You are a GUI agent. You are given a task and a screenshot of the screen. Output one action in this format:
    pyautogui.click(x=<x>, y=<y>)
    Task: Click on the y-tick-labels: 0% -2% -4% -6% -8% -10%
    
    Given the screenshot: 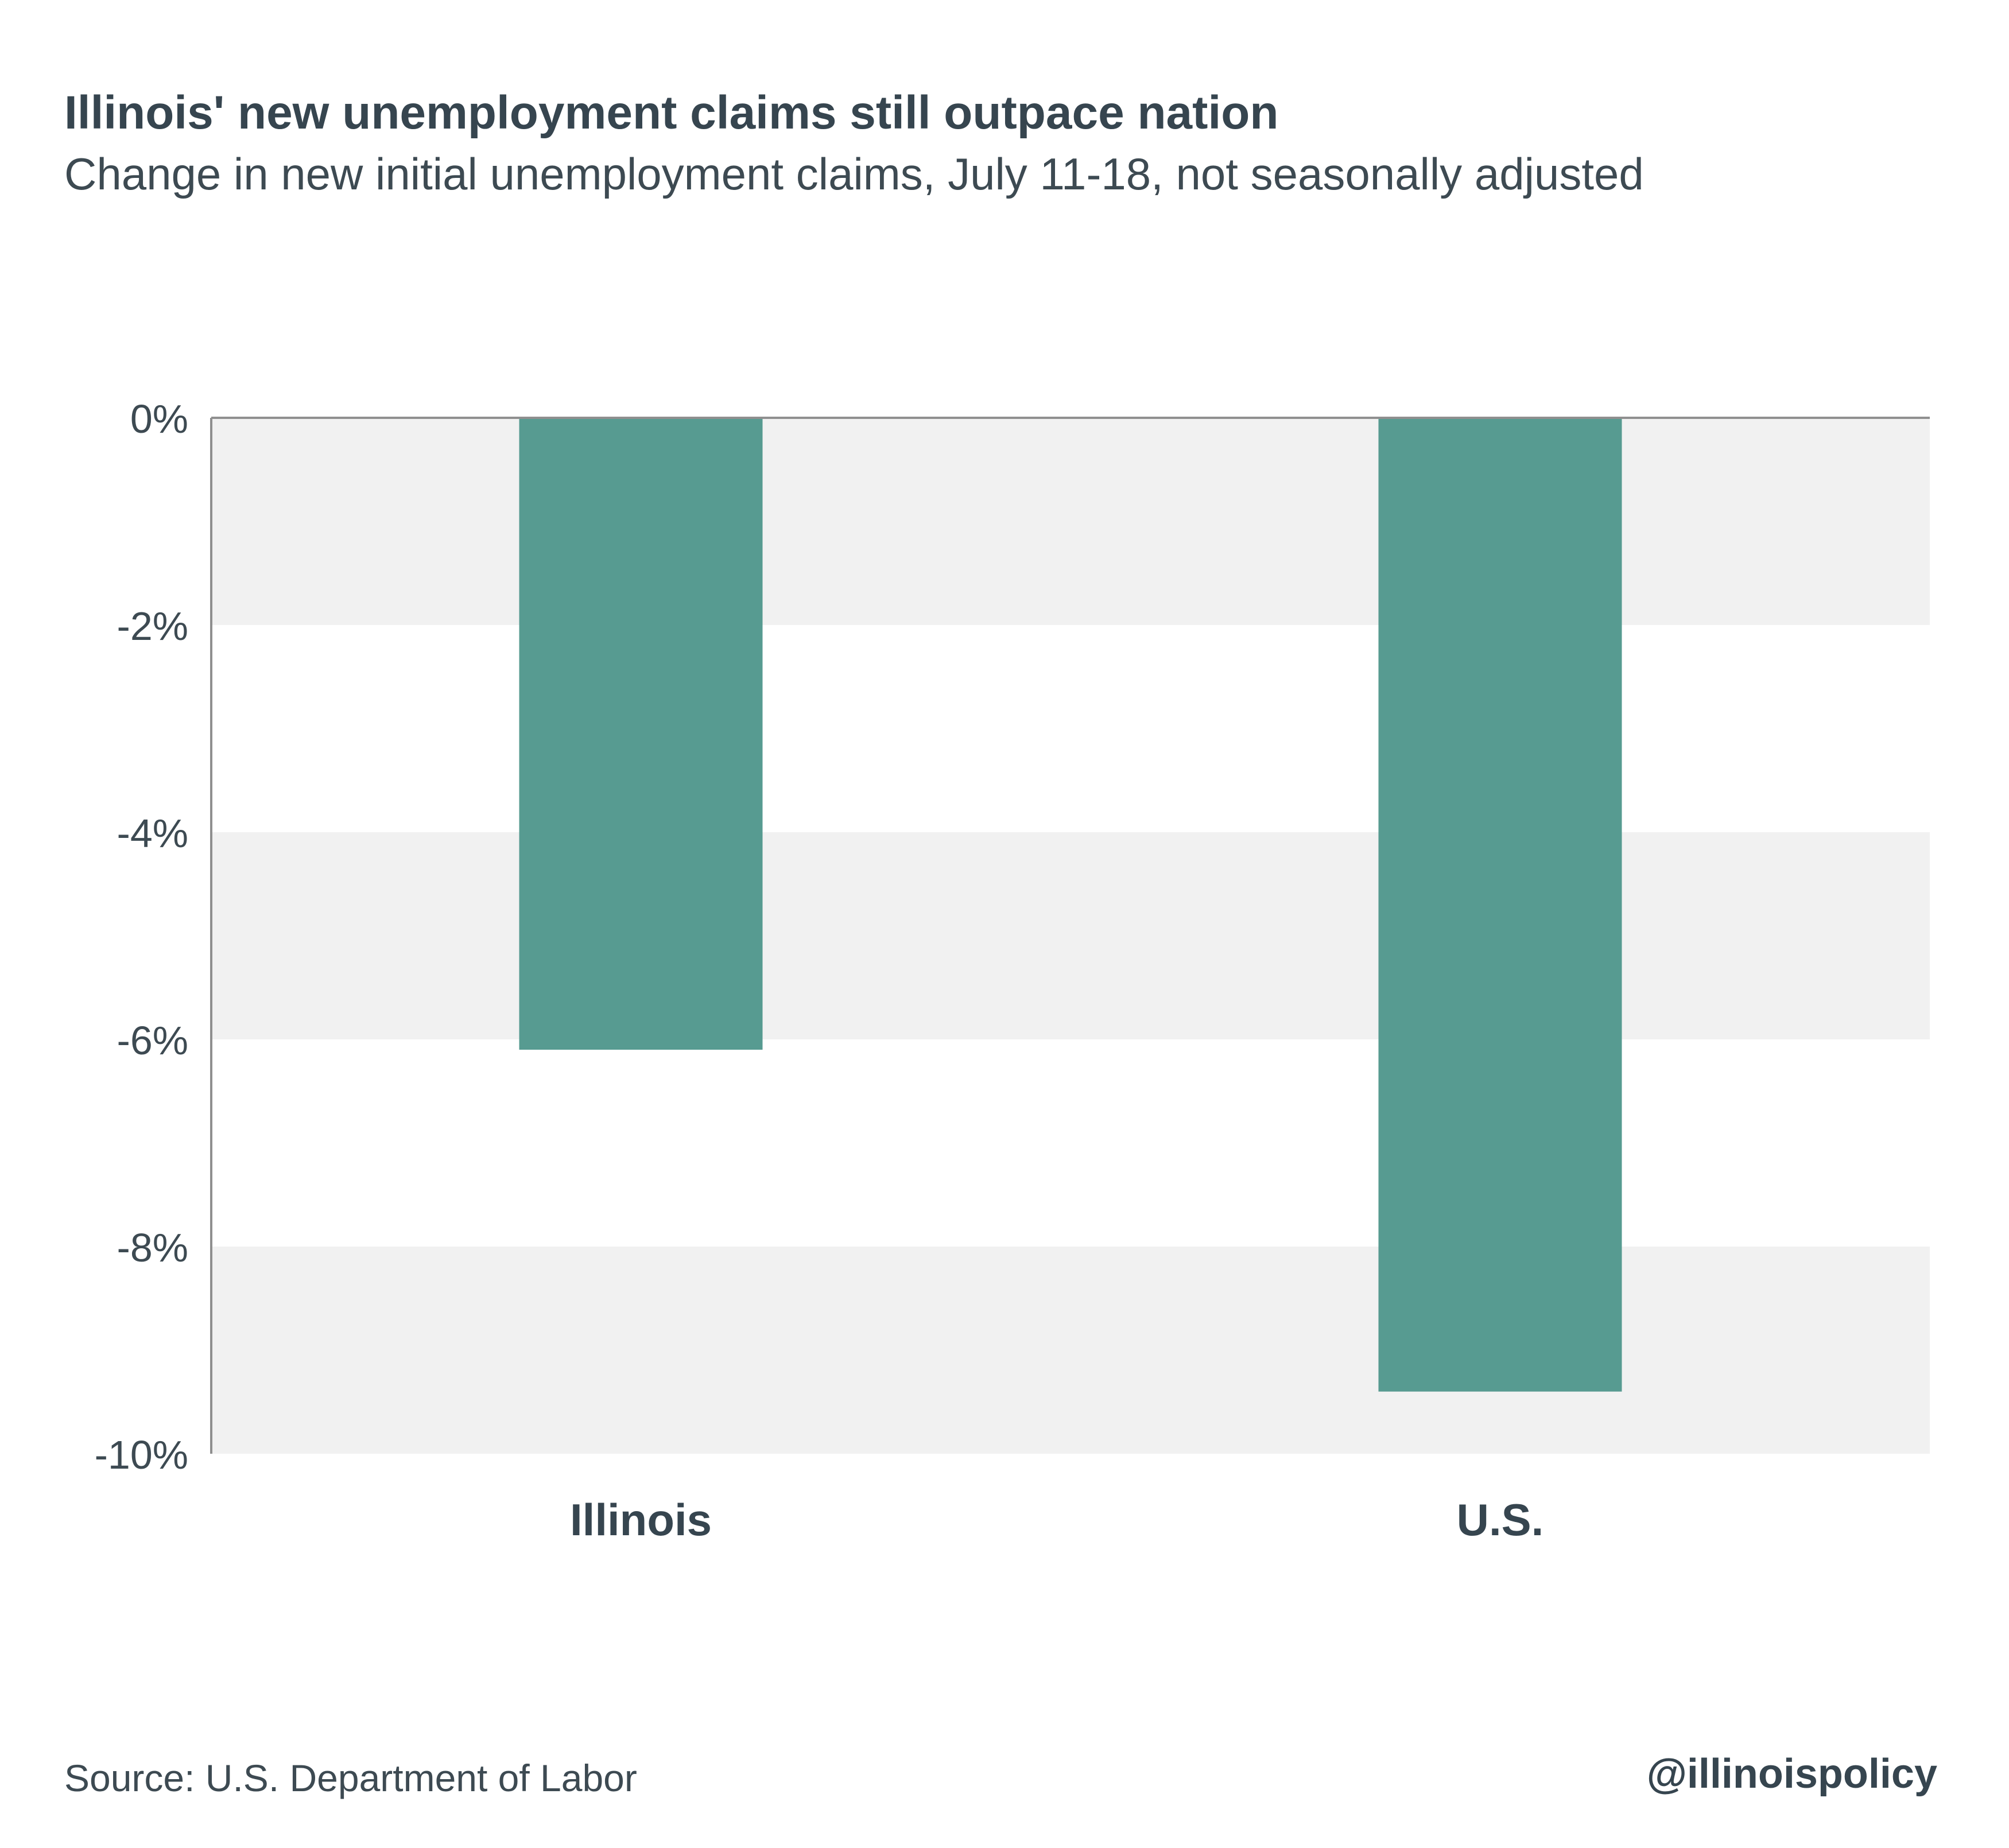 What is the action you would take?
    pyautogui.click(x=141, y=937)
    